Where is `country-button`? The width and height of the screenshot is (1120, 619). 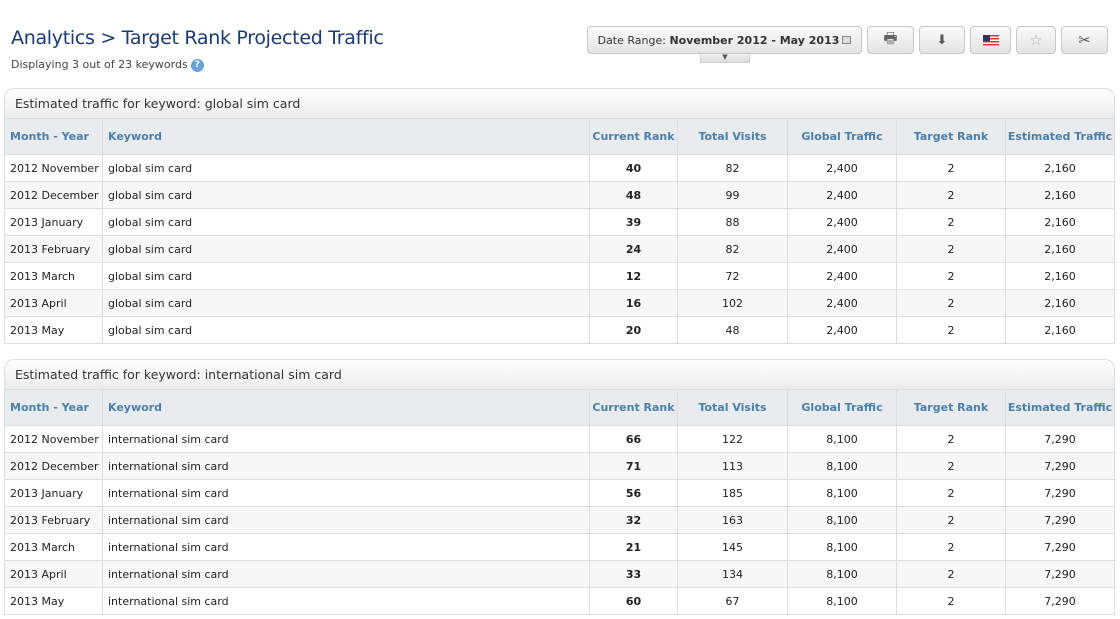 country-button is located at coordinates (990, 40).